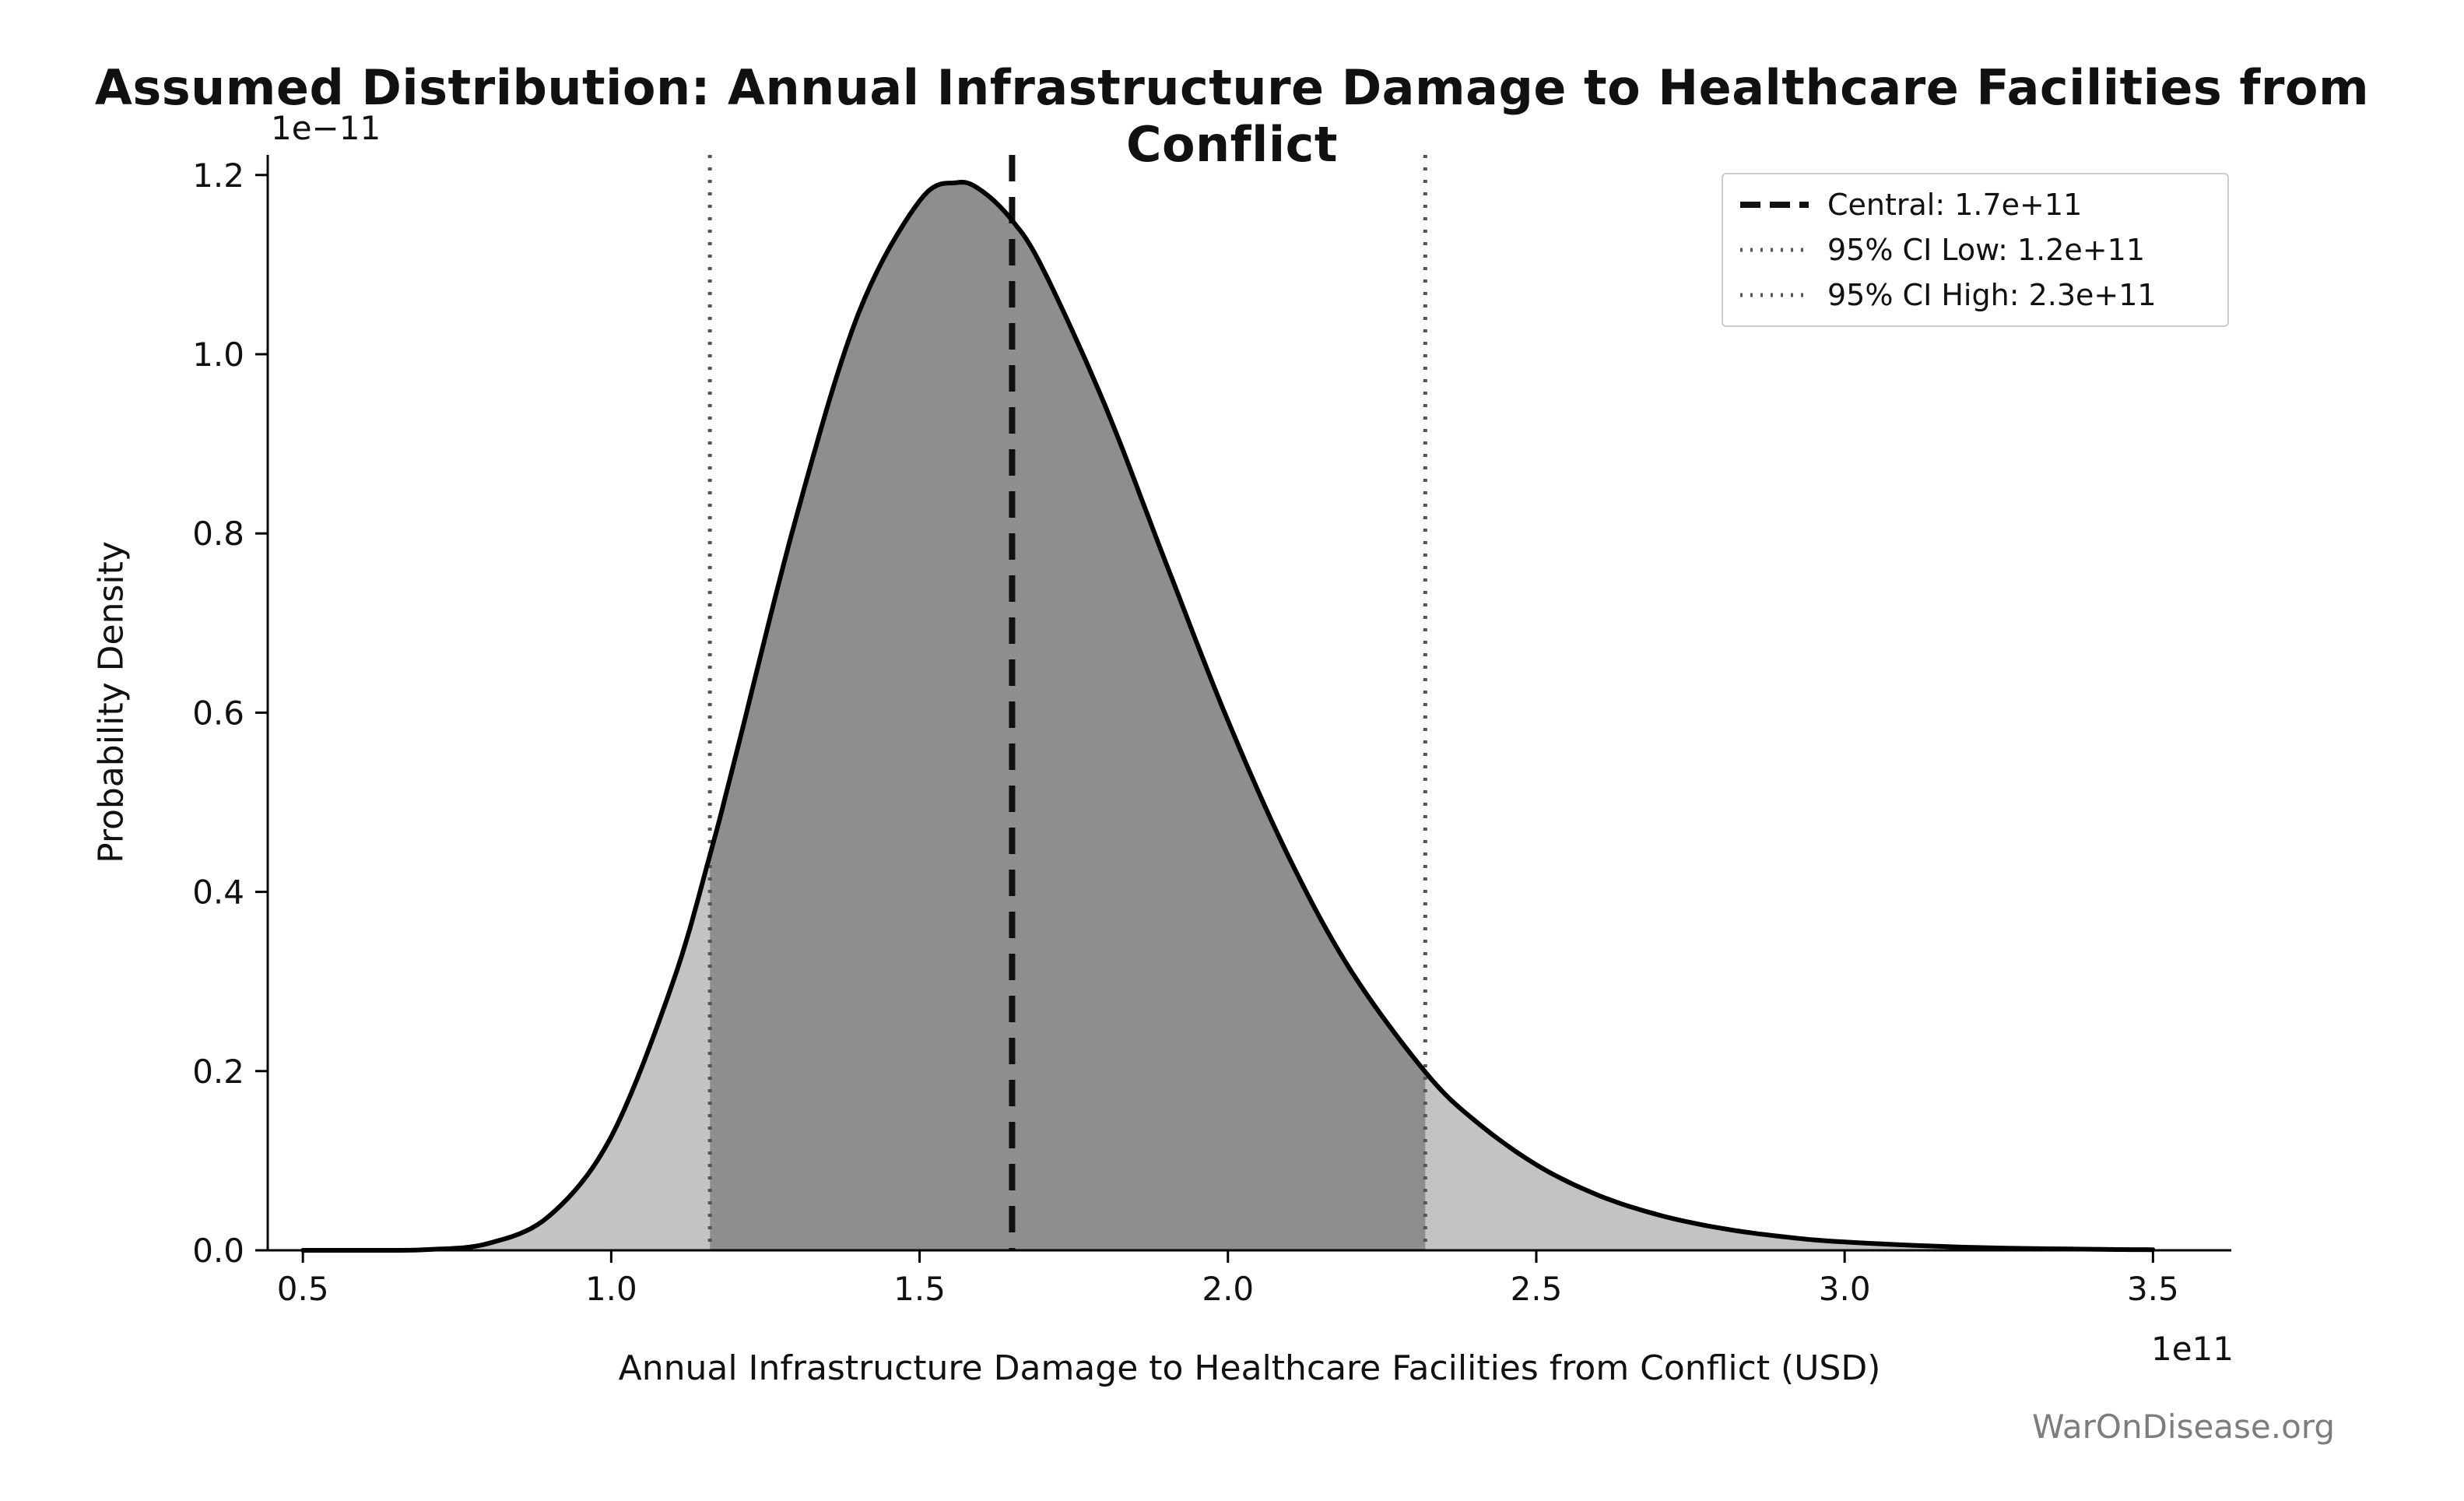 The height and width of the screenshot is (1501, 2464). I want to click on legend-item-ci-high: 95% CI High: 2.3e+11, so click(1976, 296).